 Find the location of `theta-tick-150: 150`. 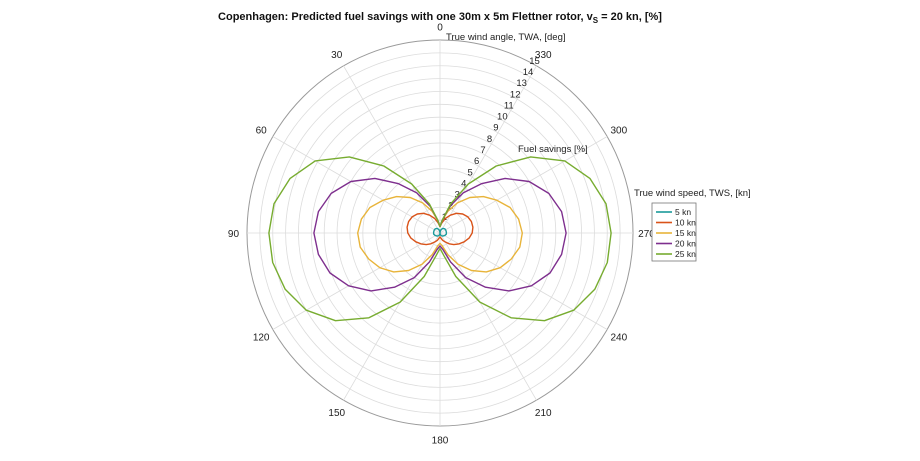

theta-tick-150: 150 is located at coordinates (336, 413).